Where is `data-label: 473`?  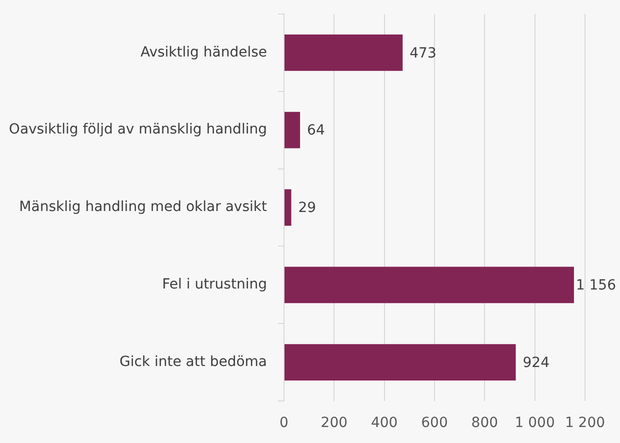
data-label: 473 is located at coordinates (423, 53).